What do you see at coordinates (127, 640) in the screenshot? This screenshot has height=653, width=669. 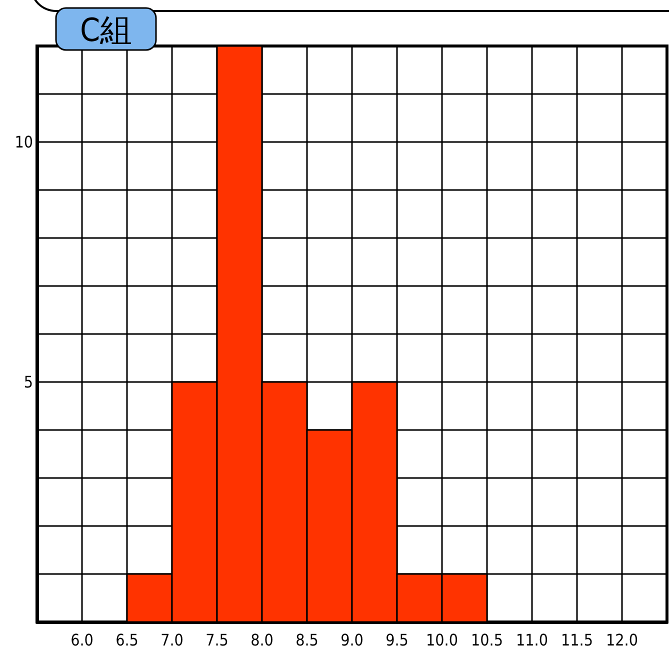 I see `x-tick-label: 6.5` at bounding box center [127, 640].